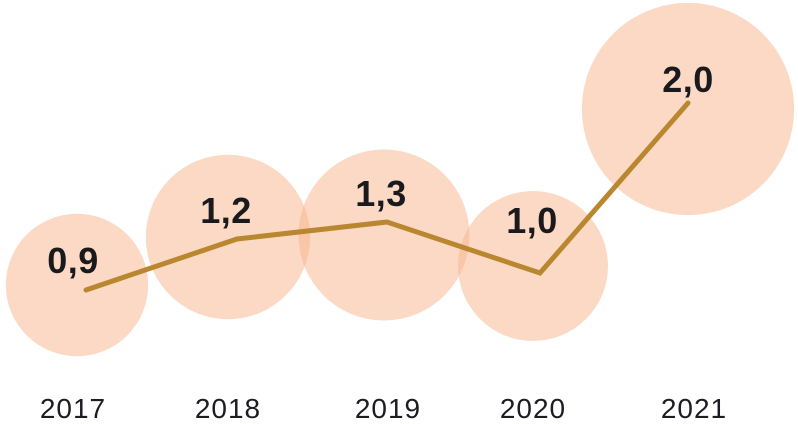  What do you see at coordinates (226, 210) in the screenshot?
I see `value-label-2018: 1,2` at bounding box center [226, 210].